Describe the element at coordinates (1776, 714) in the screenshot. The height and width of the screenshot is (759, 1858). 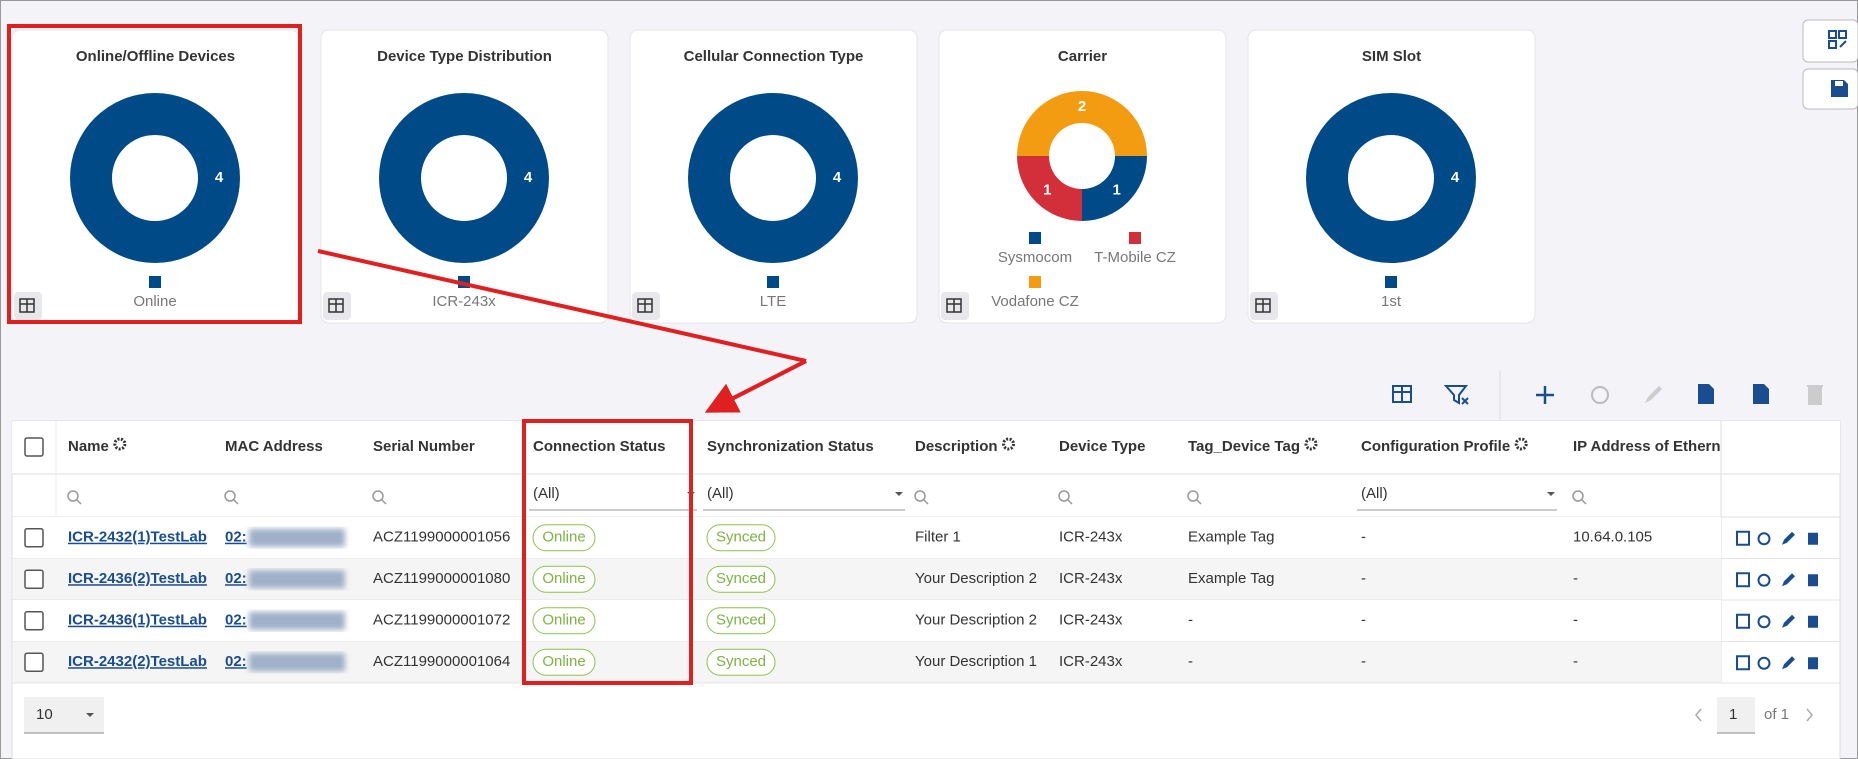
I see `page-total: of 1` at that location.